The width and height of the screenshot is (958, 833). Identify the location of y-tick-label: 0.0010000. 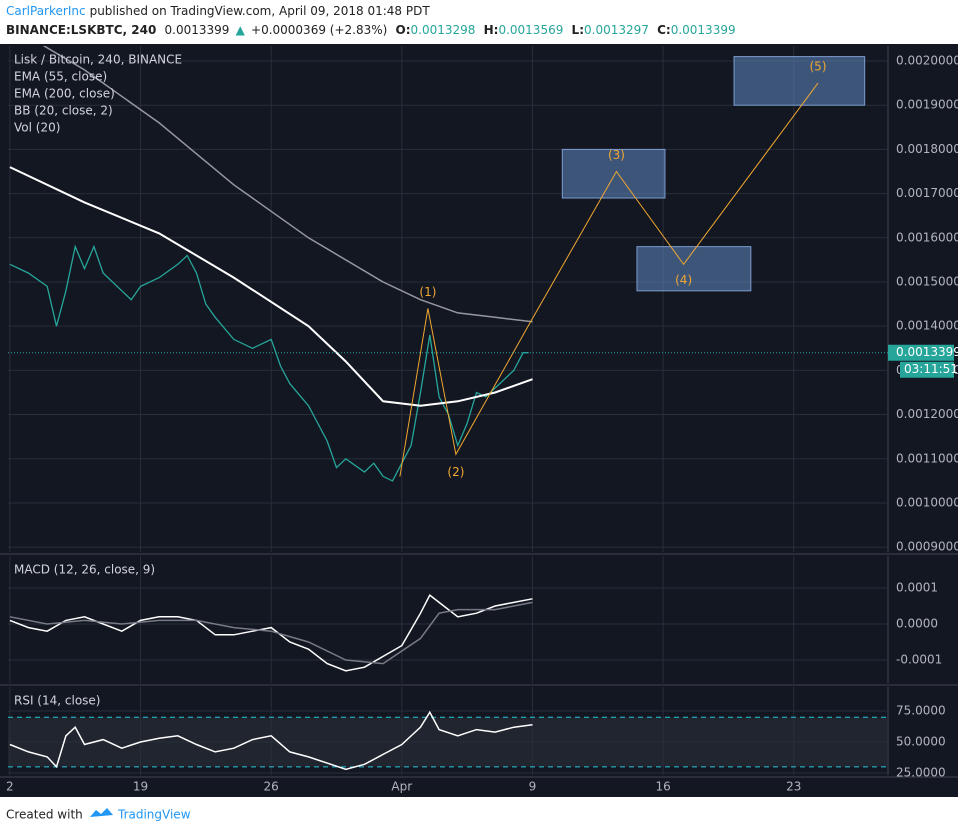
(927, 502).